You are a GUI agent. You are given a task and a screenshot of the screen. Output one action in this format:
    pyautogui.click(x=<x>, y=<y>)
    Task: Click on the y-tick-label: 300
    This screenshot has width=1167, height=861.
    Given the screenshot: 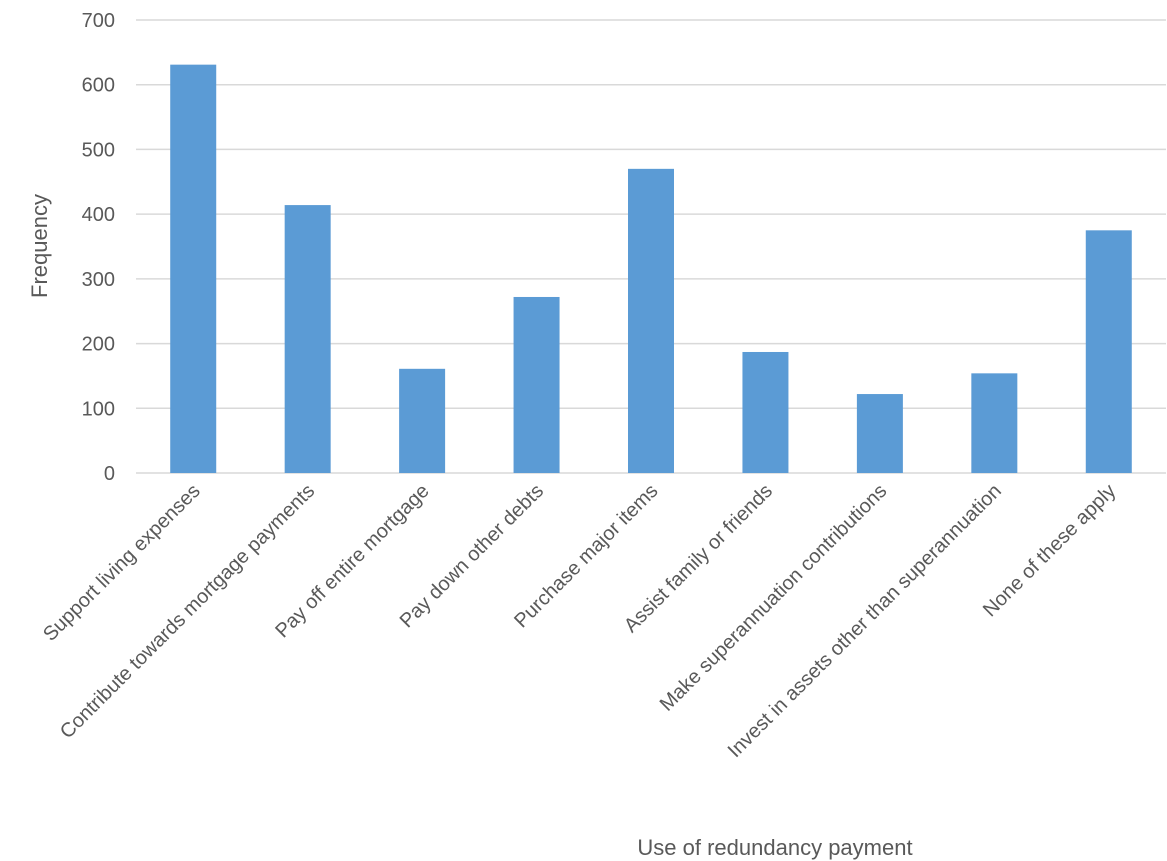 What is the action you would take?
    pyautogui.click(x=98, y=280)
    